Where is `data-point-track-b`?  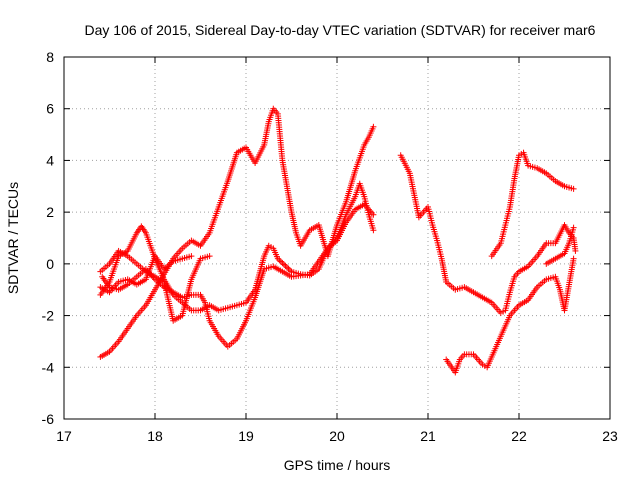 data-point-track-b is located at coordinates (373, 214).